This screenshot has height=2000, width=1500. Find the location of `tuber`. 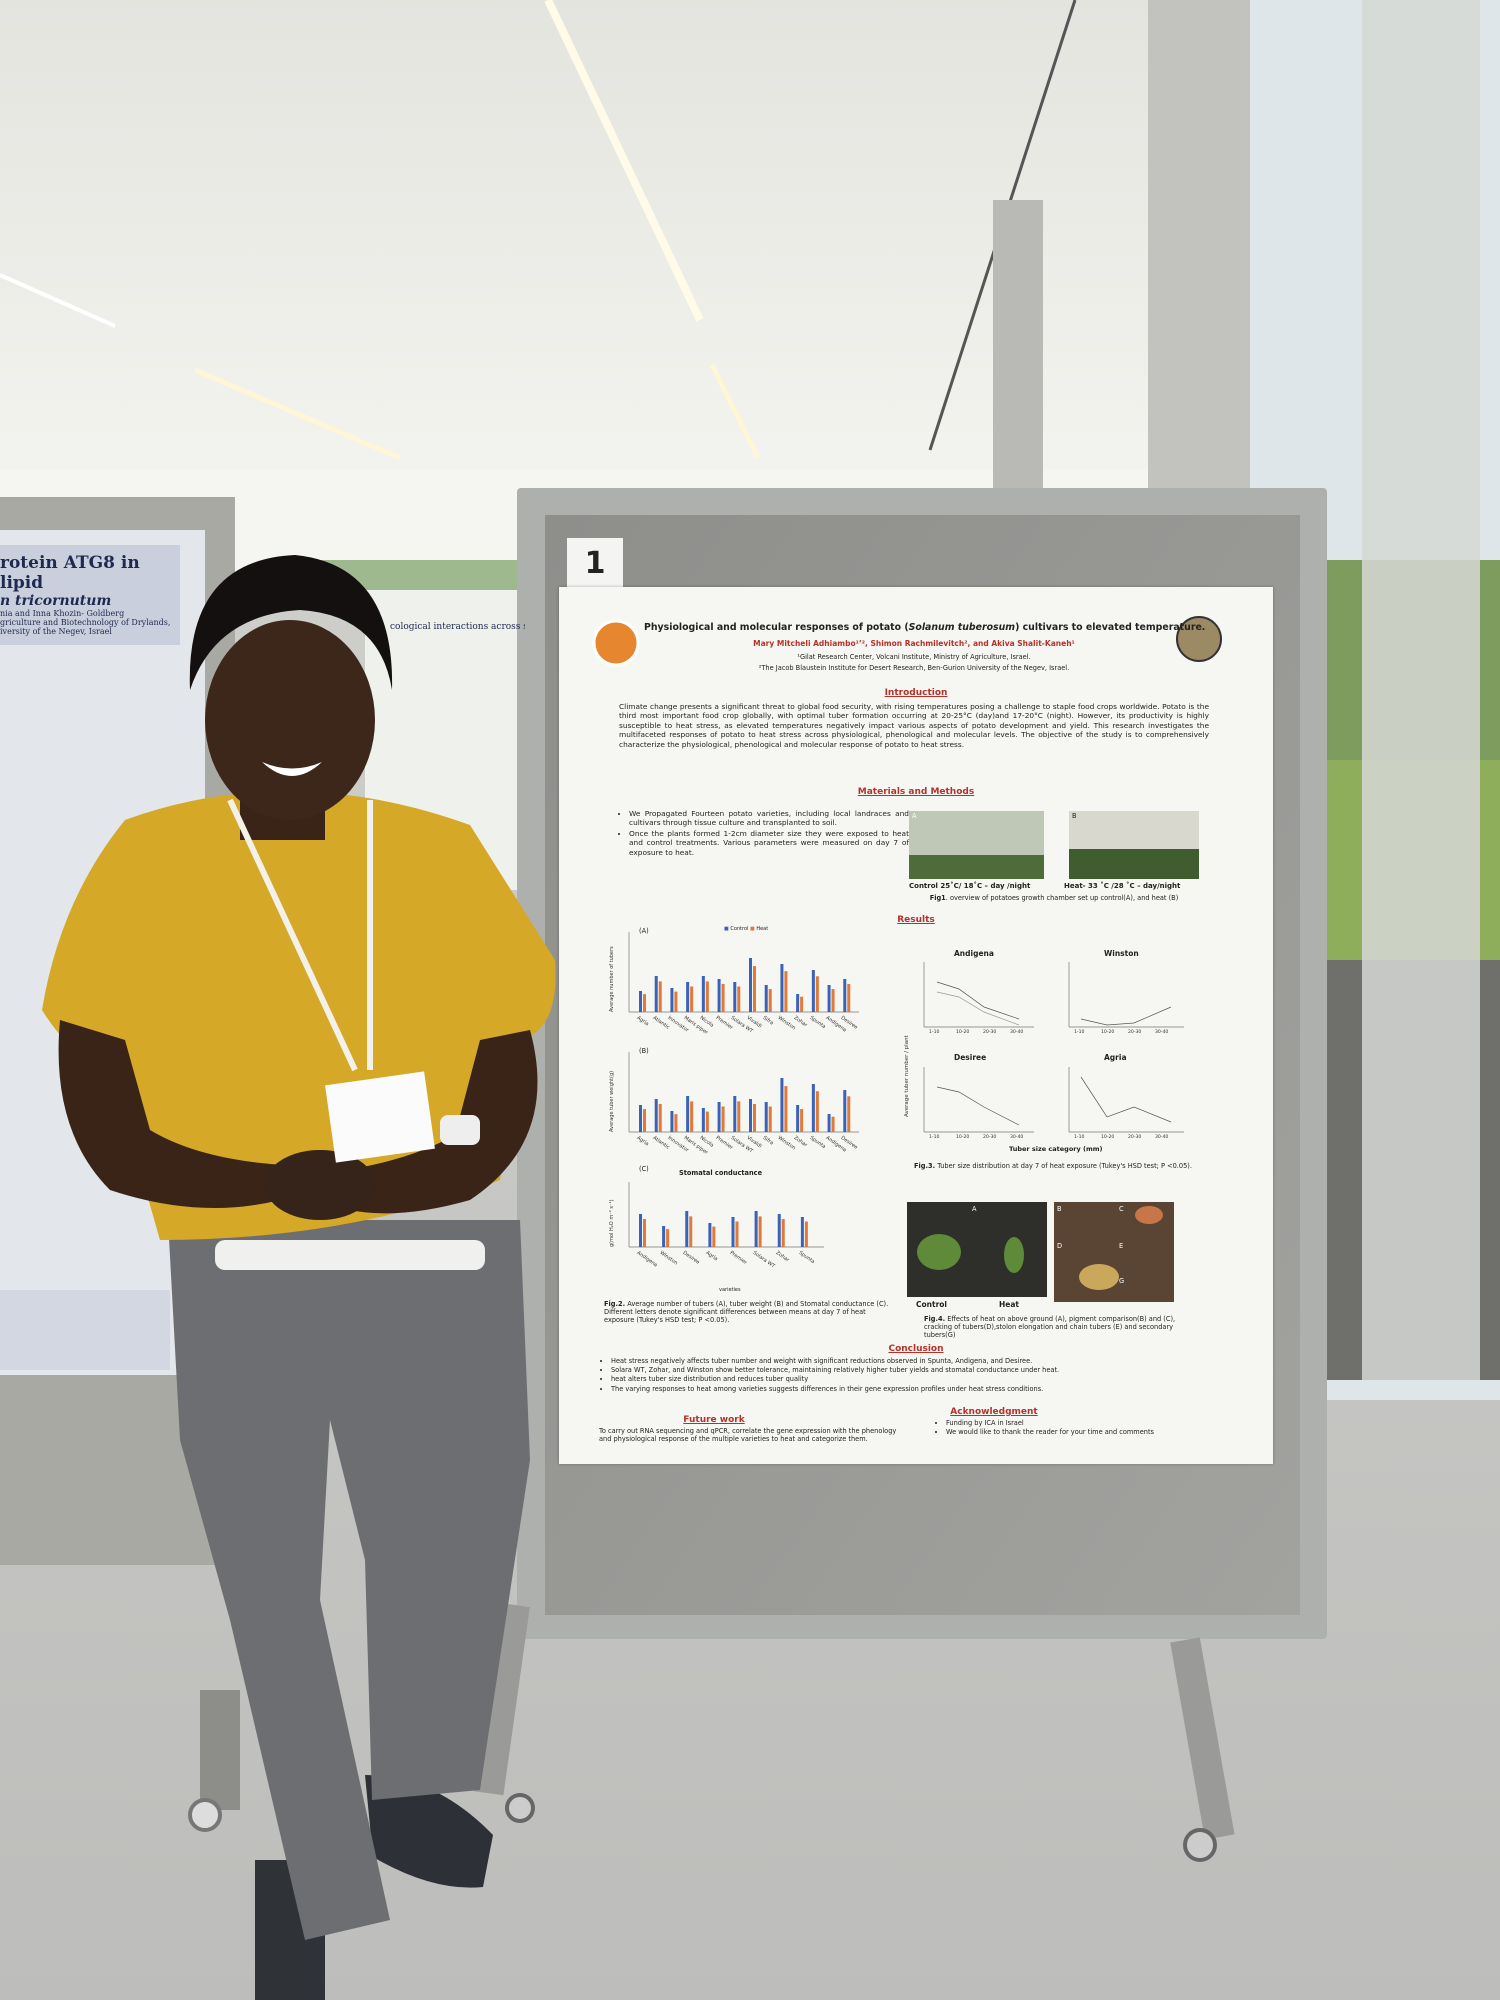

tuber is located at coordinates (1149, 1215).